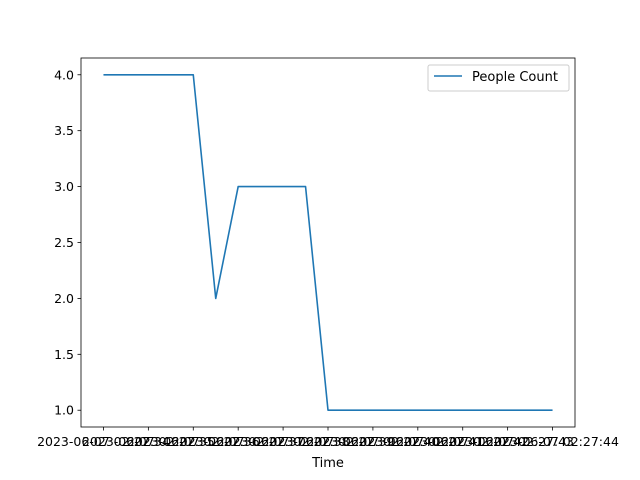 The image size is (640, 480). Describe the element at coordinates (64, 186) in the screenshot. I see `y-tick-label: 3.0` at that location.